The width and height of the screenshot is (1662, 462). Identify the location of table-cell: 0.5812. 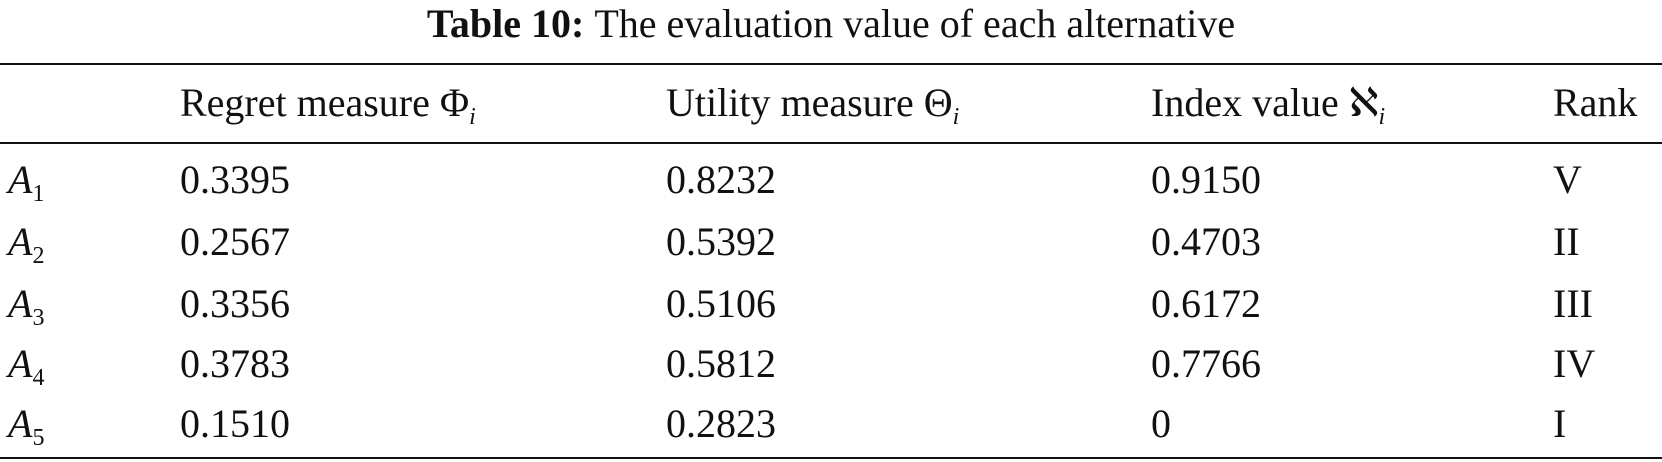
(721, 363).